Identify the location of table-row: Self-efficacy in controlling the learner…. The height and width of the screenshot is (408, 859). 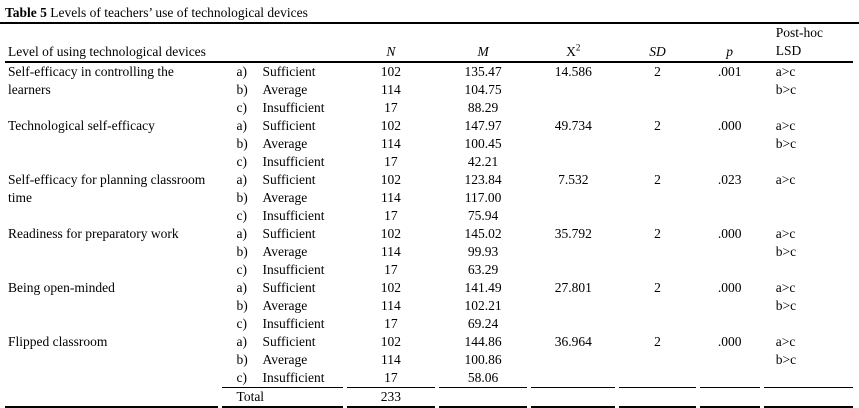
(429, 90).